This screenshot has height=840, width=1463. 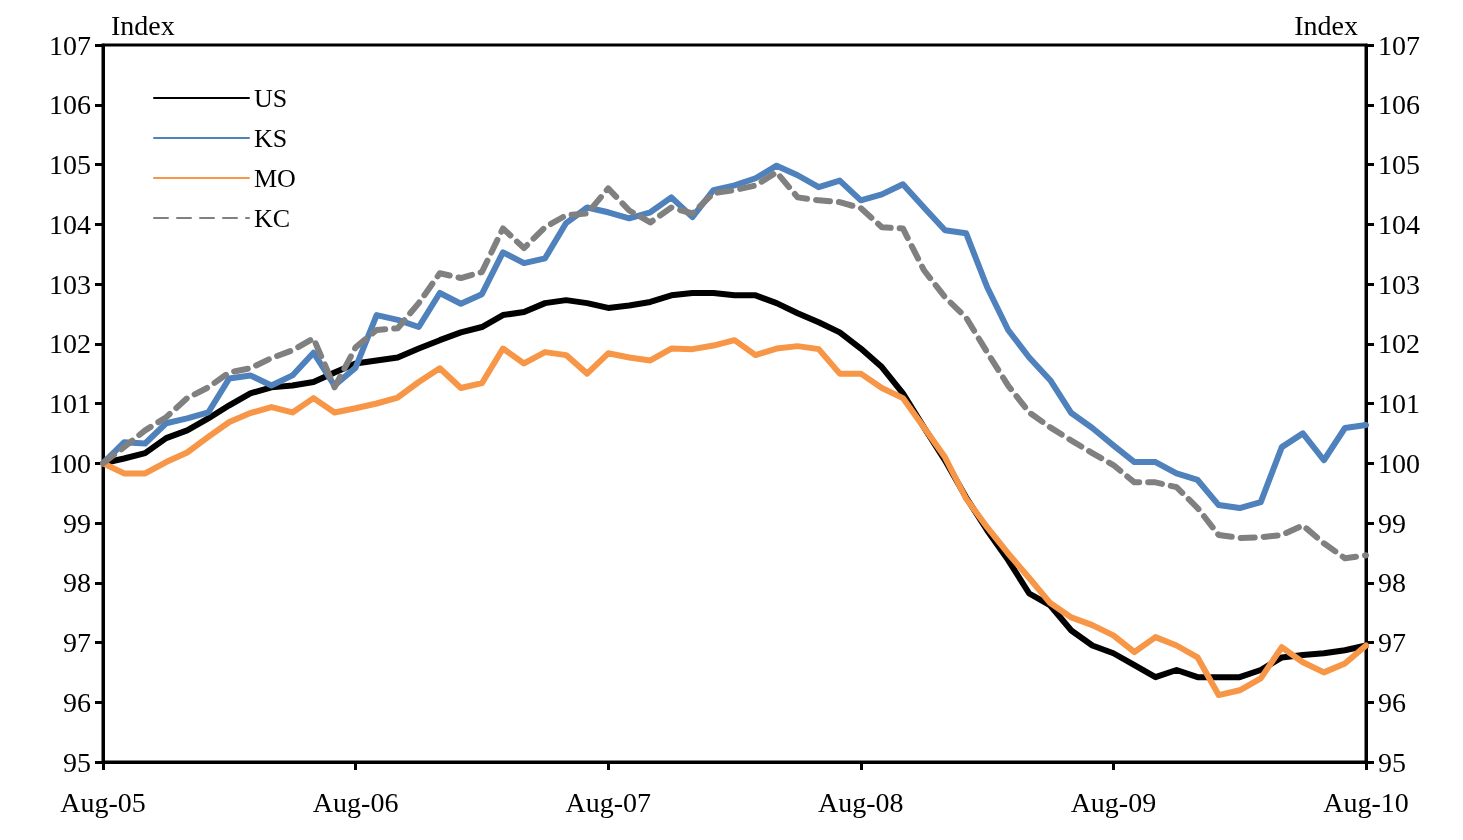 I want to click on legend-label: KC, so click(x=272, y=218).